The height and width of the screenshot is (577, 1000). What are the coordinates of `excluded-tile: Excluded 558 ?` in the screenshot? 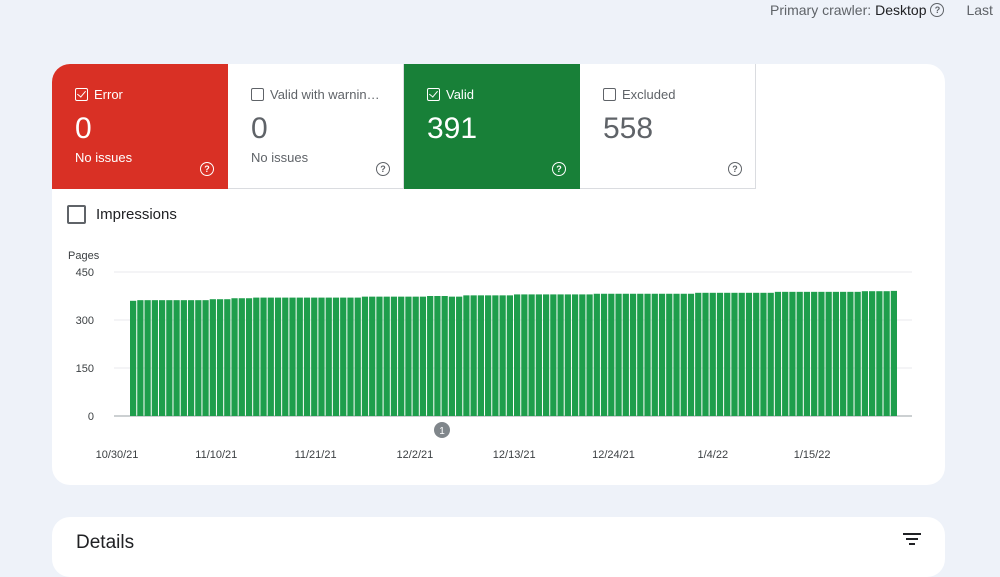 It's located at (668, 126).